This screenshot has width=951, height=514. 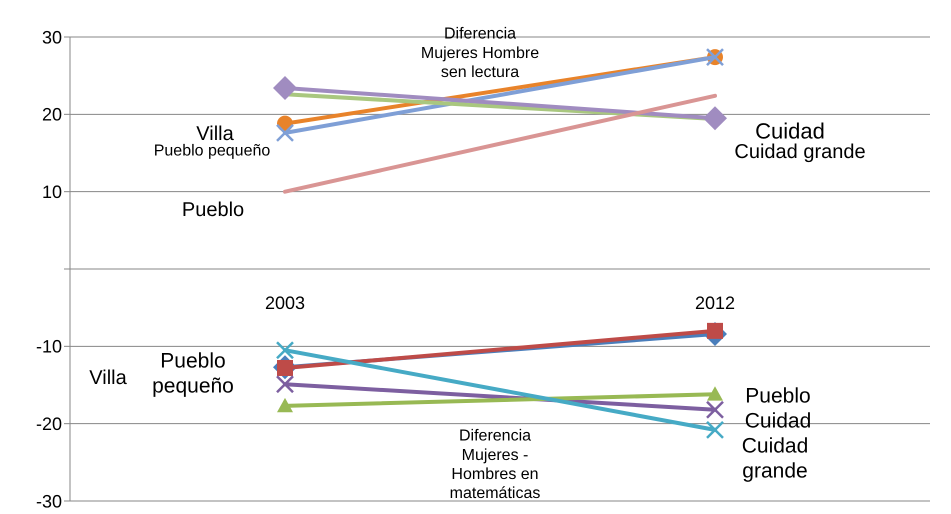 What do you see at coordinates (52, 114) in the screenshot?
I see `y-tick-label: 20` at bounding box center [52, 114].